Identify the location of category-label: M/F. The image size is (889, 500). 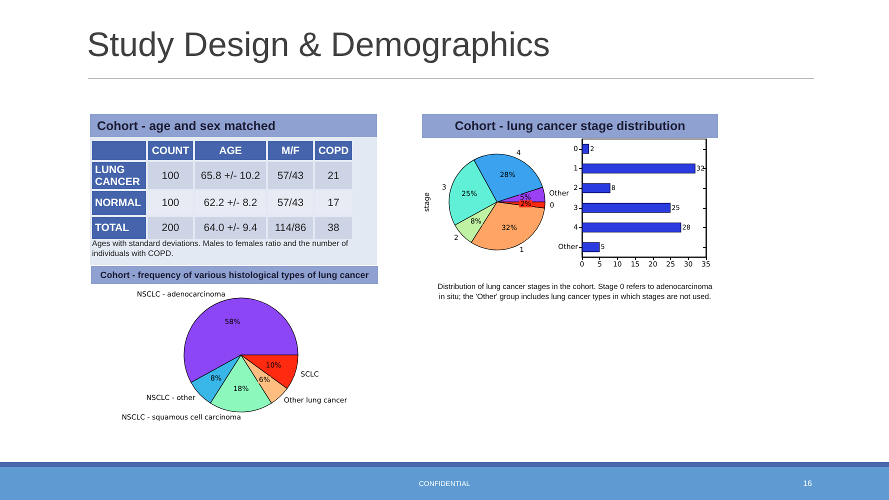
(290, 150).